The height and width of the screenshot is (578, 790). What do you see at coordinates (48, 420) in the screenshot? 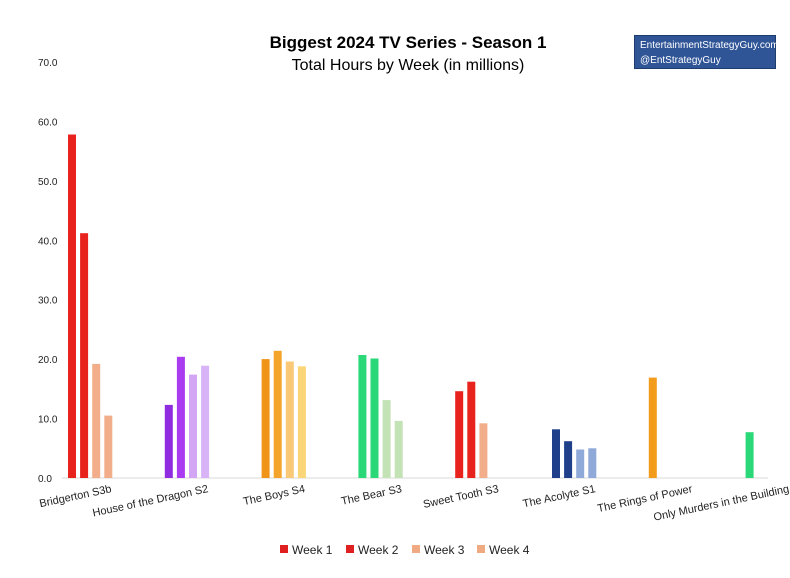
I see `y-tick-label: 10.0` at bounding box center [48, 420].